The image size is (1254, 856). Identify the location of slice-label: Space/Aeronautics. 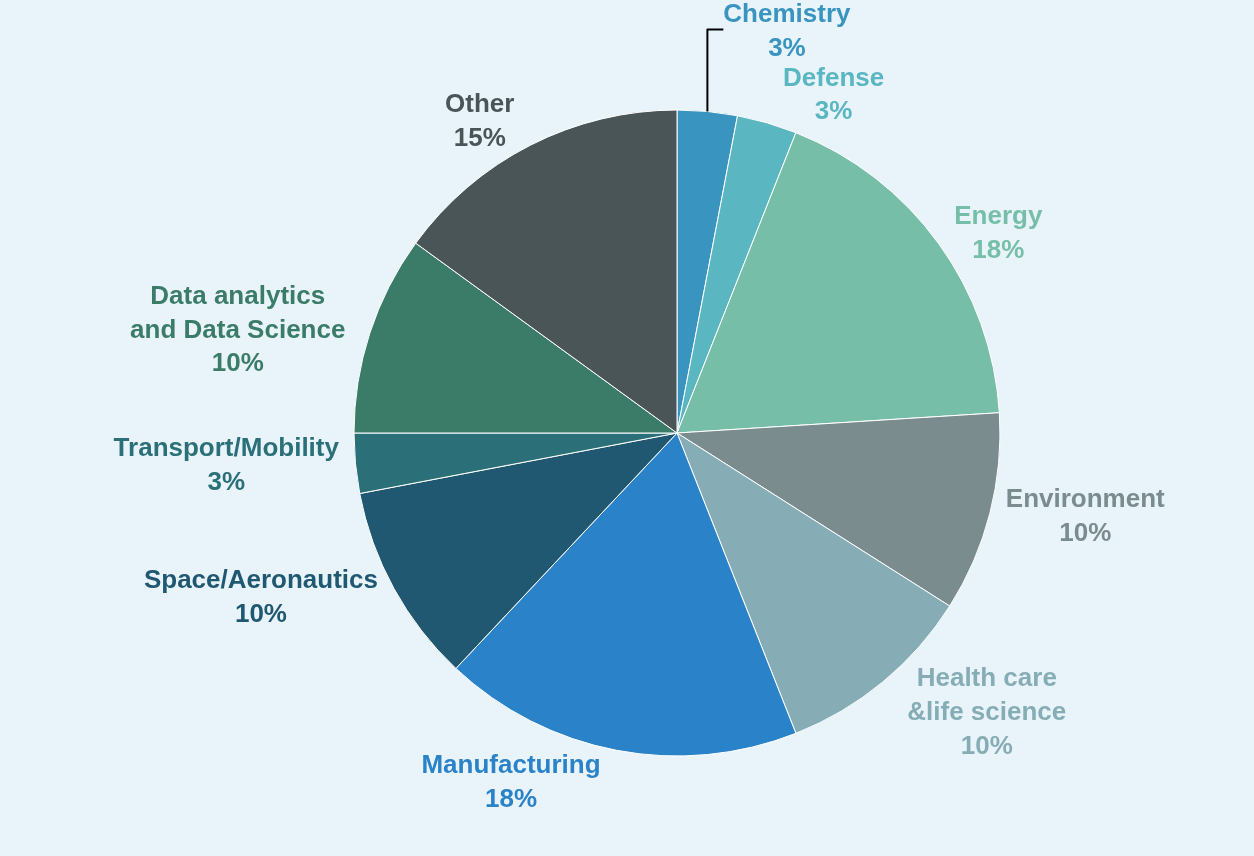
(260, 579).